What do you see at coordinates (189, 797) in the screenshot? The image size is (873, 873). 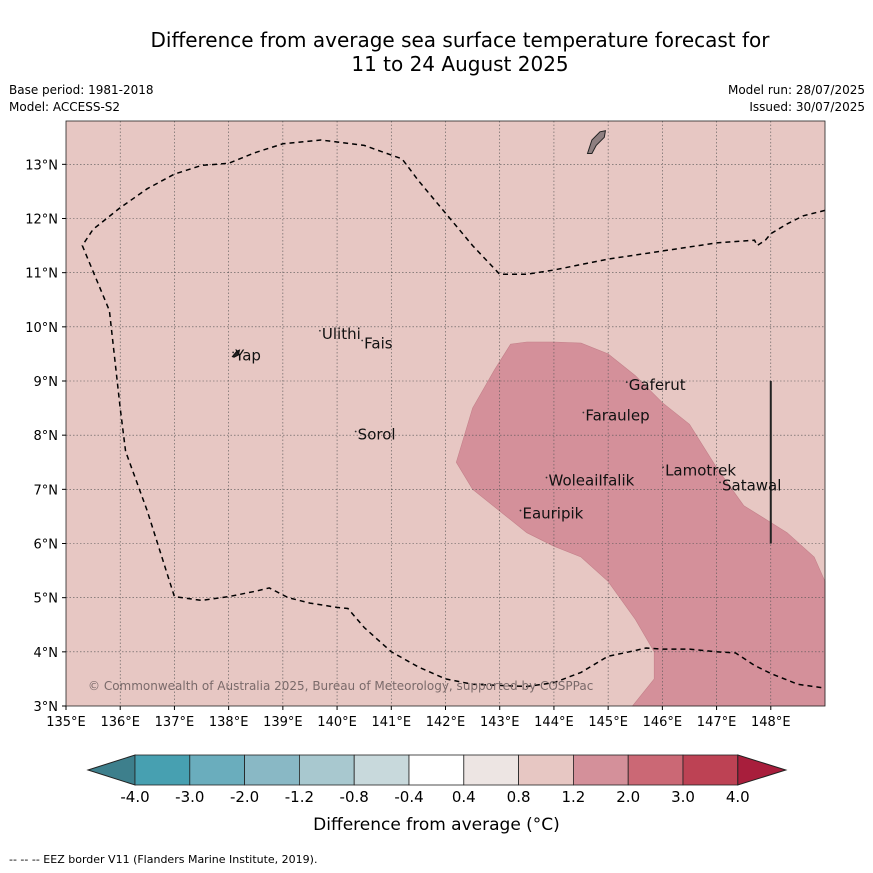 I see `colorbar-label: -3.0` at bounding box center [189, 797].